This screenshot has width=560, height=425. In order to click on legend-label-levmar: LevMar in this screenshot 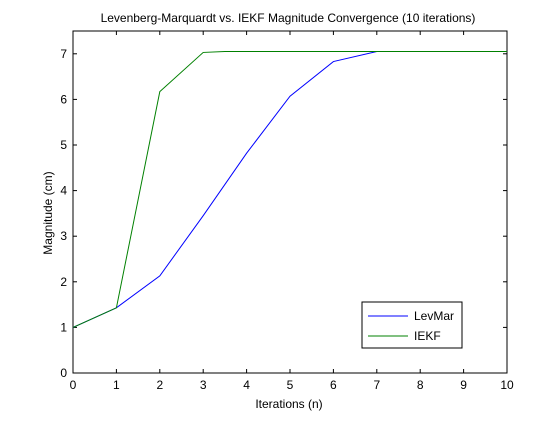, I will do `click(434, 316)`.